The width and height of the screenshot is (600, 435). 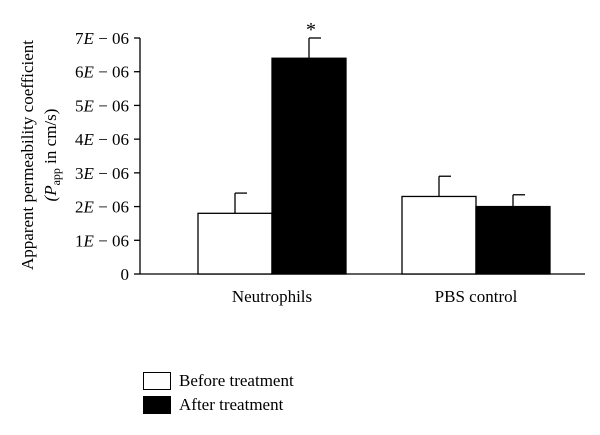 What do you see at coordinates (476, 296) in the screenshot?
I see `x-category-label-pbs-control: PBS control` at bounding box center [476, 296].